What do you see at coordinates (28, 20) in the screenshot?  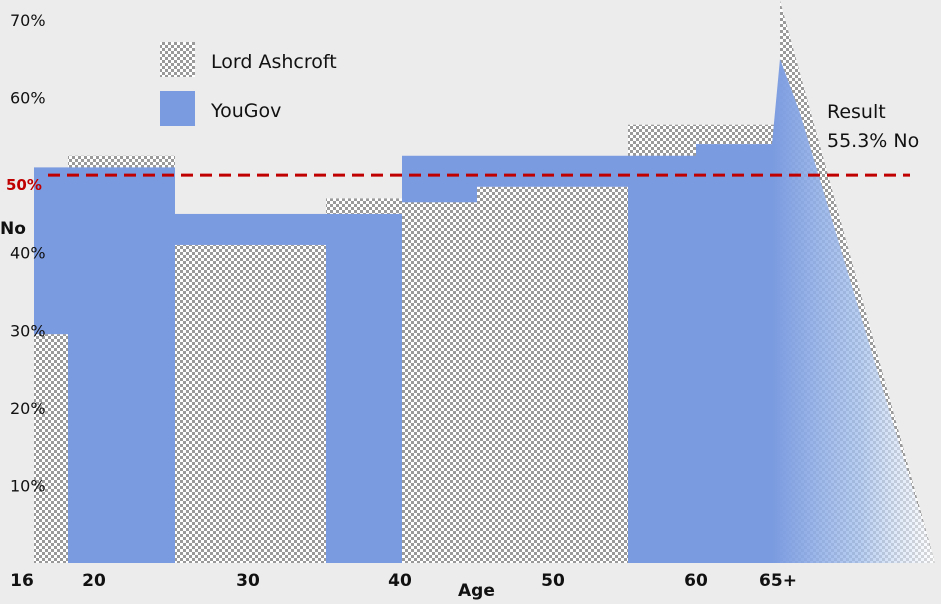 I see `y-tick-label: 70%` at bounding box center [28, 20].